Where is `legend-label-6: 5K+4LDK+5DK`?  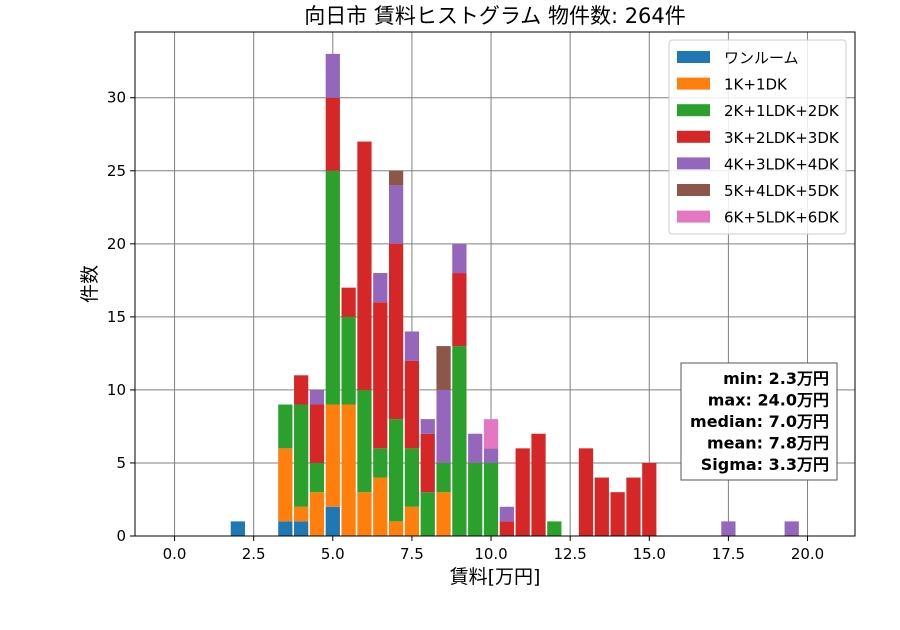
legend-label-6: 5K+4LDK+5DK is located at coordinates (782, 191).